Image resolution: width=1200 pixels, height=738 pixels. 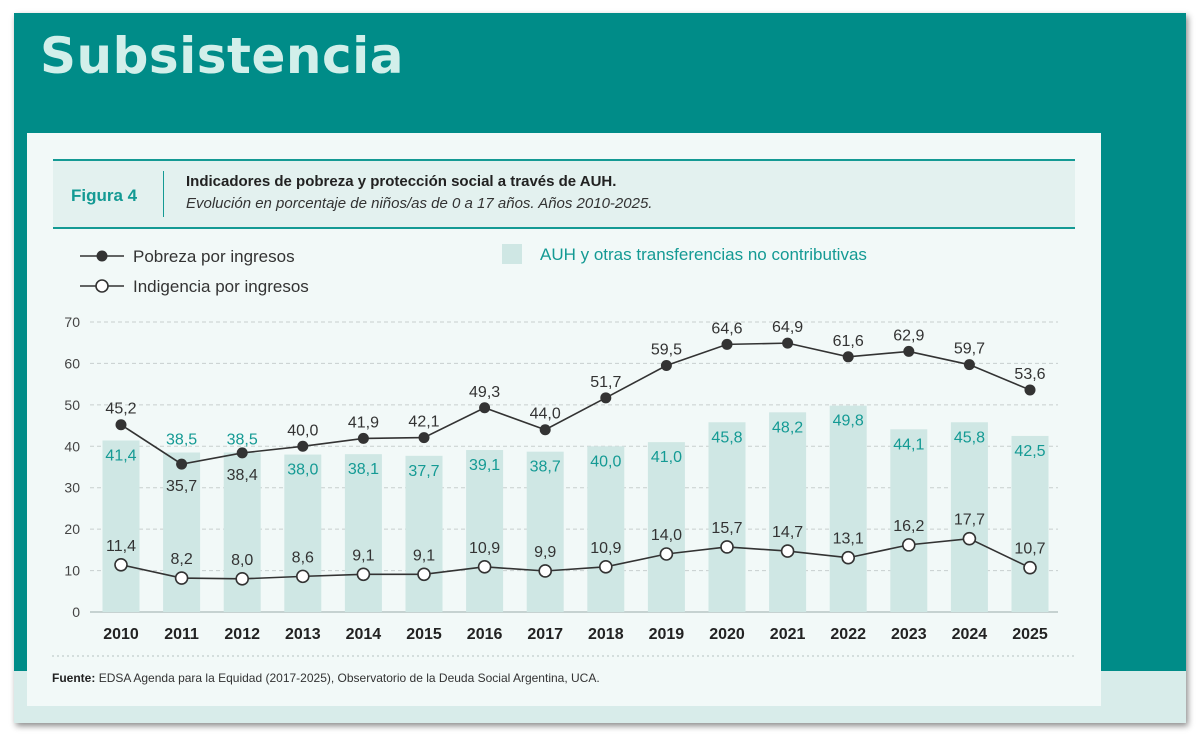 What do you see at coordinates (788, 634) in the screenshot?
I see `x-tick-label: 2021` at bounding box center [788, 634].